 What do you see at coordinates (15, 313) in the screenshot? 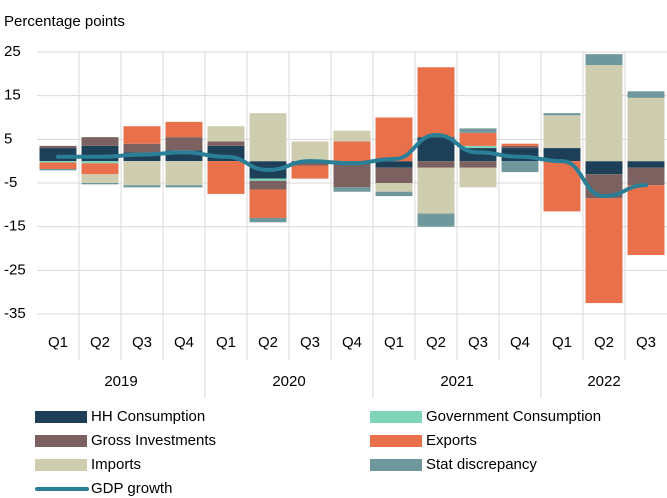
I see `y-tick-label: -35` at bounding box center [15, 313].